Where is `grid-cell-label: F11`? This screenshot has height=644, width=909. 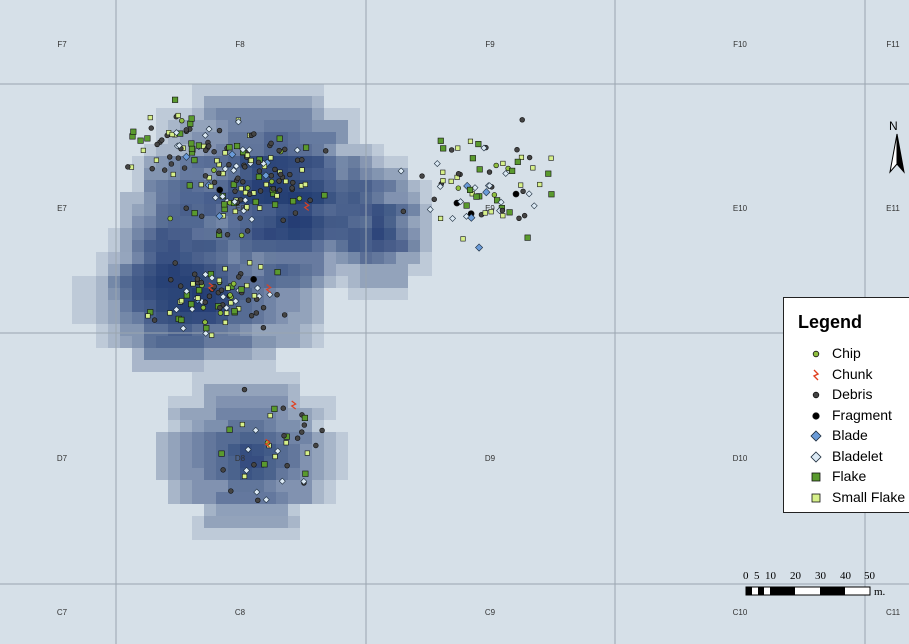 grid-cell-label: F11 is located at coordinates (893, 44).